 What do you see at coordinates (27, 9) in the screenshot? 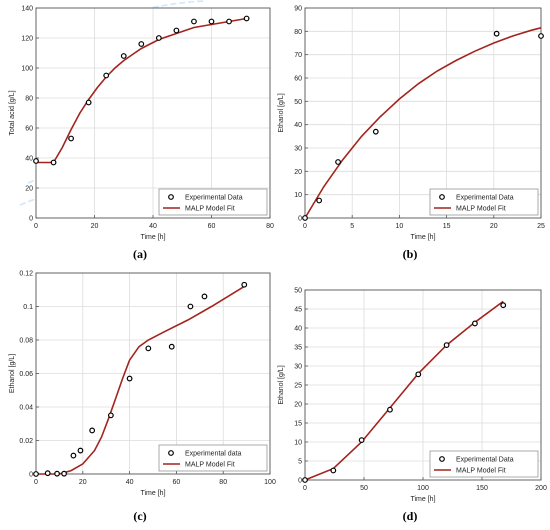
I see `y-tick-label: 140` at bounding box center [27, 9].